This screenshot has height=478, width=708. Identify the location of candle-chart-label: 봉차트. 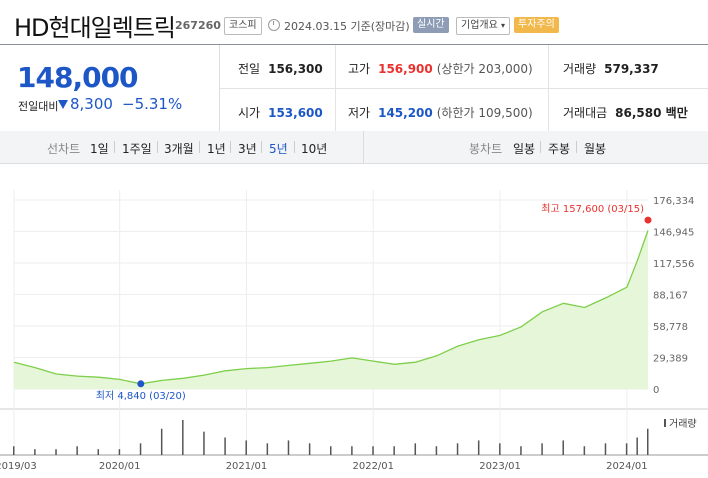
(486, 149).